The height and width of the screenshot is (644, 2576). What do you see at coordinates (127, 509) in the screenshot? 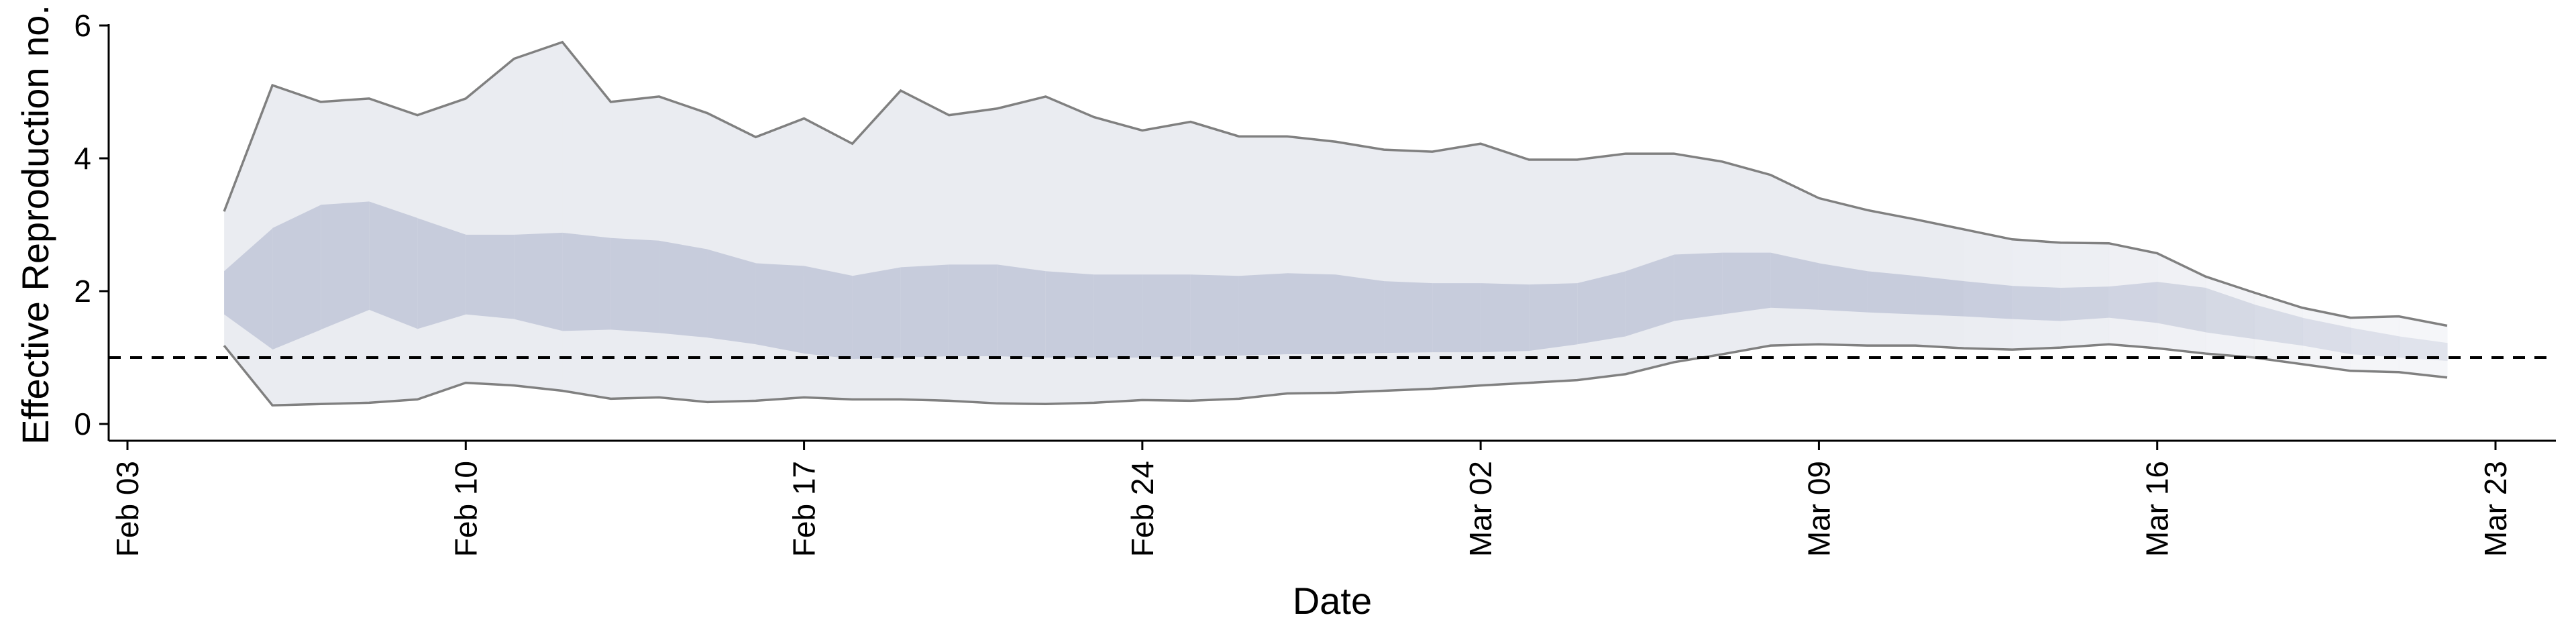
I see `x-tick-label: Feb 03` at bounding box center [127, 509].